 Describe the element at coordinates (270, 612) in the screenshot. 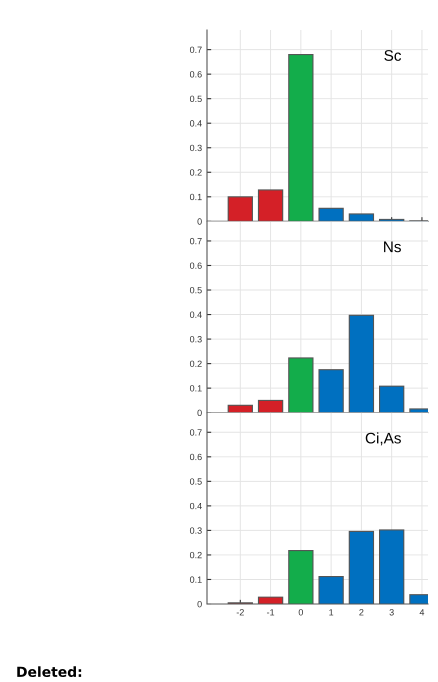

I see `x-tick-label: -1` at that location.